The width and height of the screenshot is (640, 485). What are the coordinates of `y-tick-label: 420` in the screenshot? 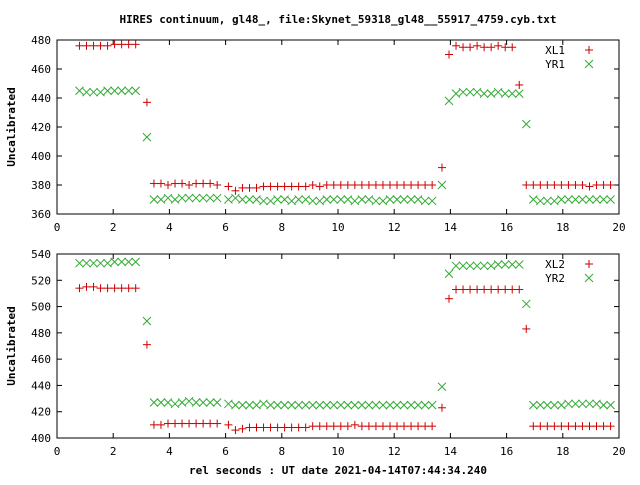 It's located at (41, 412).